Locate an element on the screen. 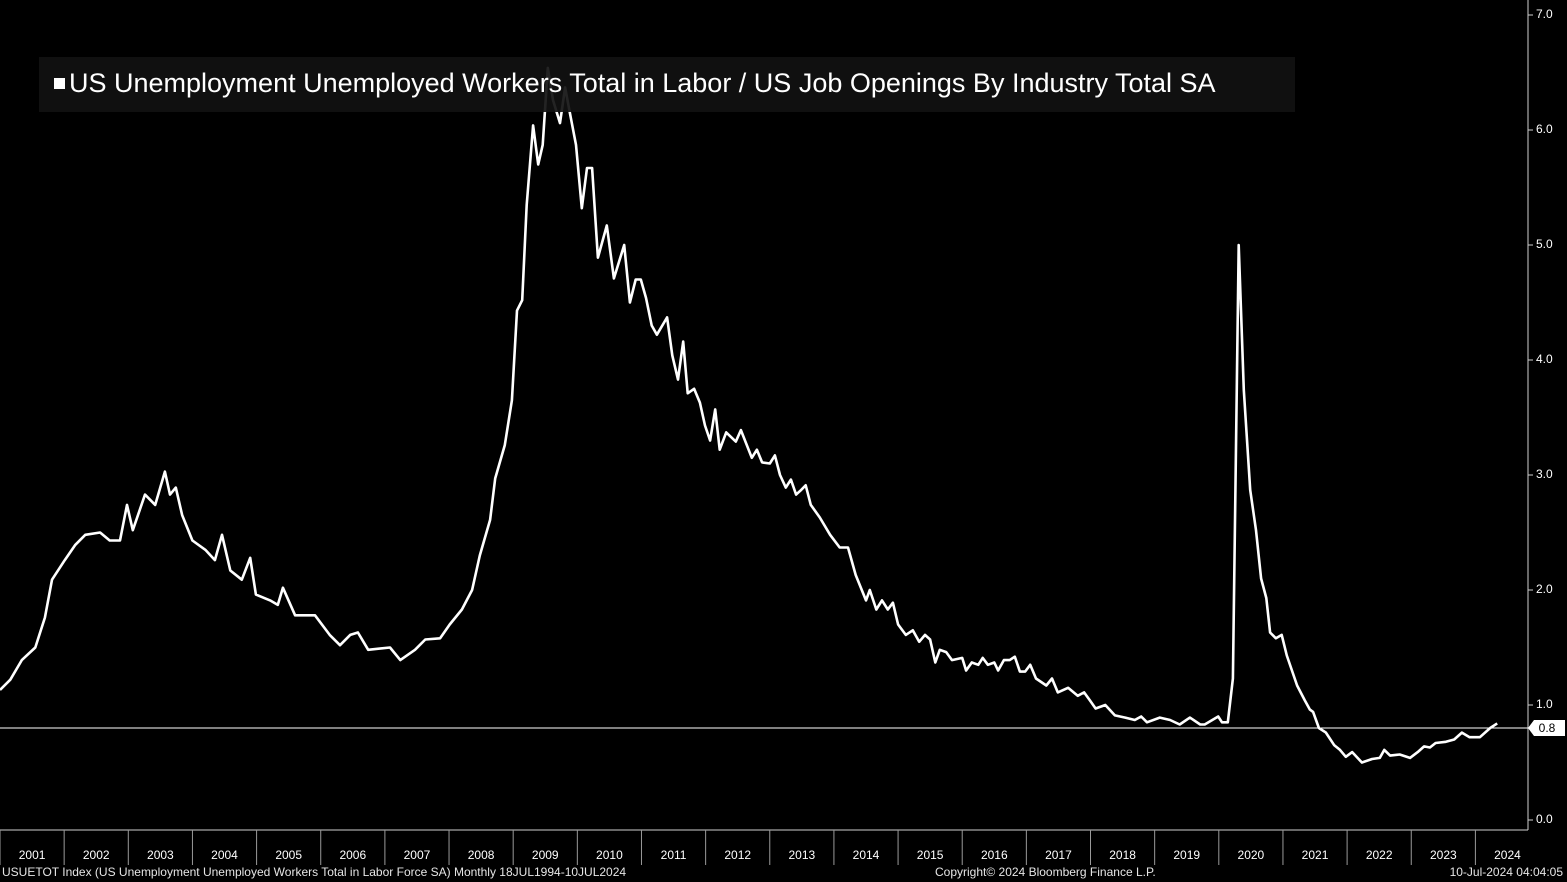  x-tick-label: 2003 is located at coordinates (160, 855).